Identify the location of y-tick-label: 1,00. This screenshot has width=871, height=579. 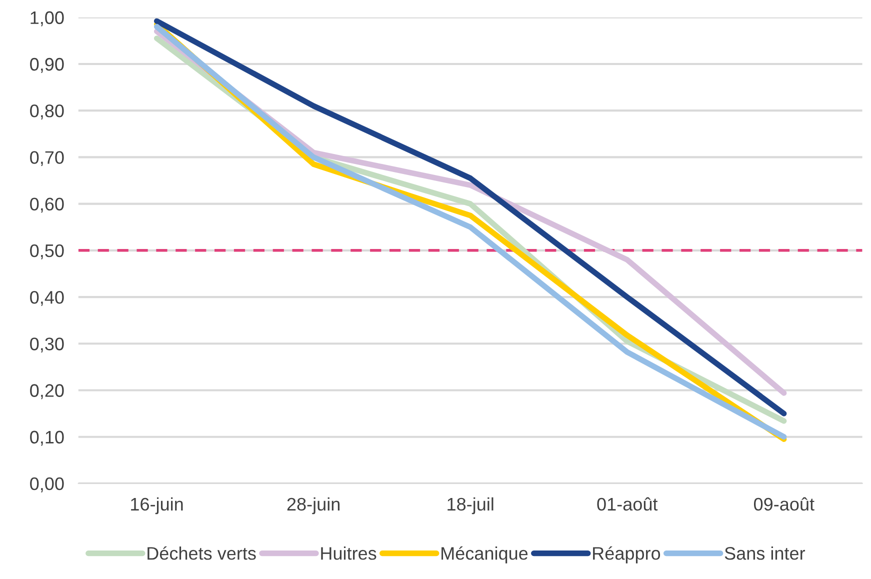
(47, 18).